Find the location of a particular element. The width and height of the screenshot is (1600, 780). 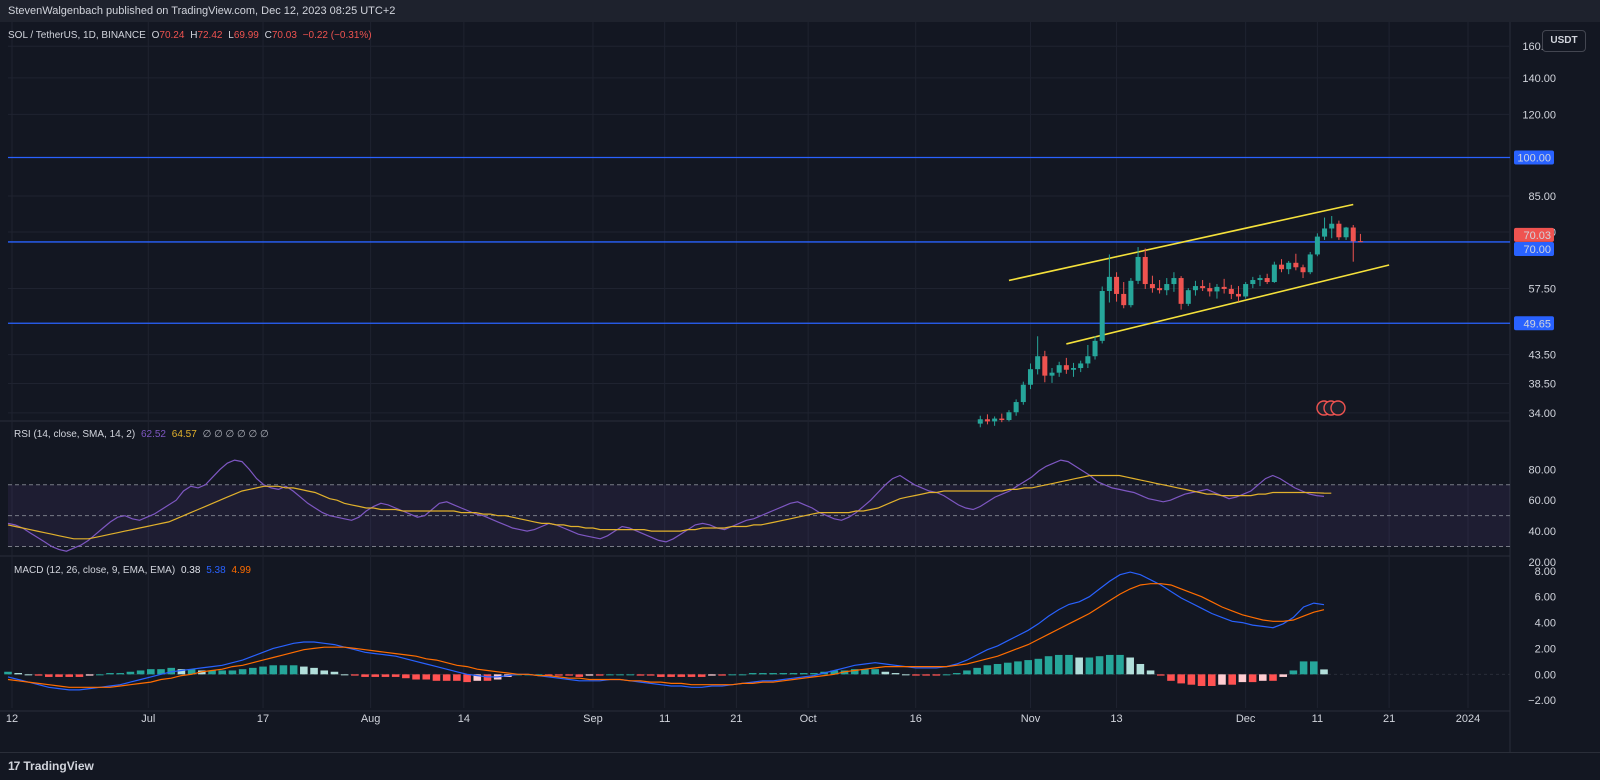

tradingview-logo: 17 TradingView is located at coordinates (51, 766).